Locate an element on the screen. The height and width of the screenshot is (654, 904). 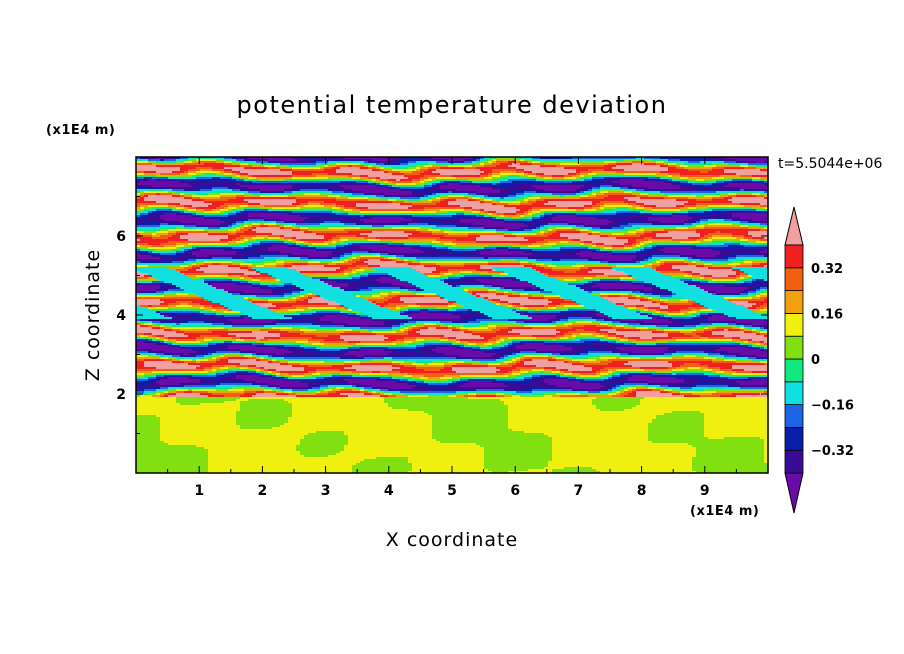
time-label: t=5.5044e+06 is located at coordinates (830, 164).